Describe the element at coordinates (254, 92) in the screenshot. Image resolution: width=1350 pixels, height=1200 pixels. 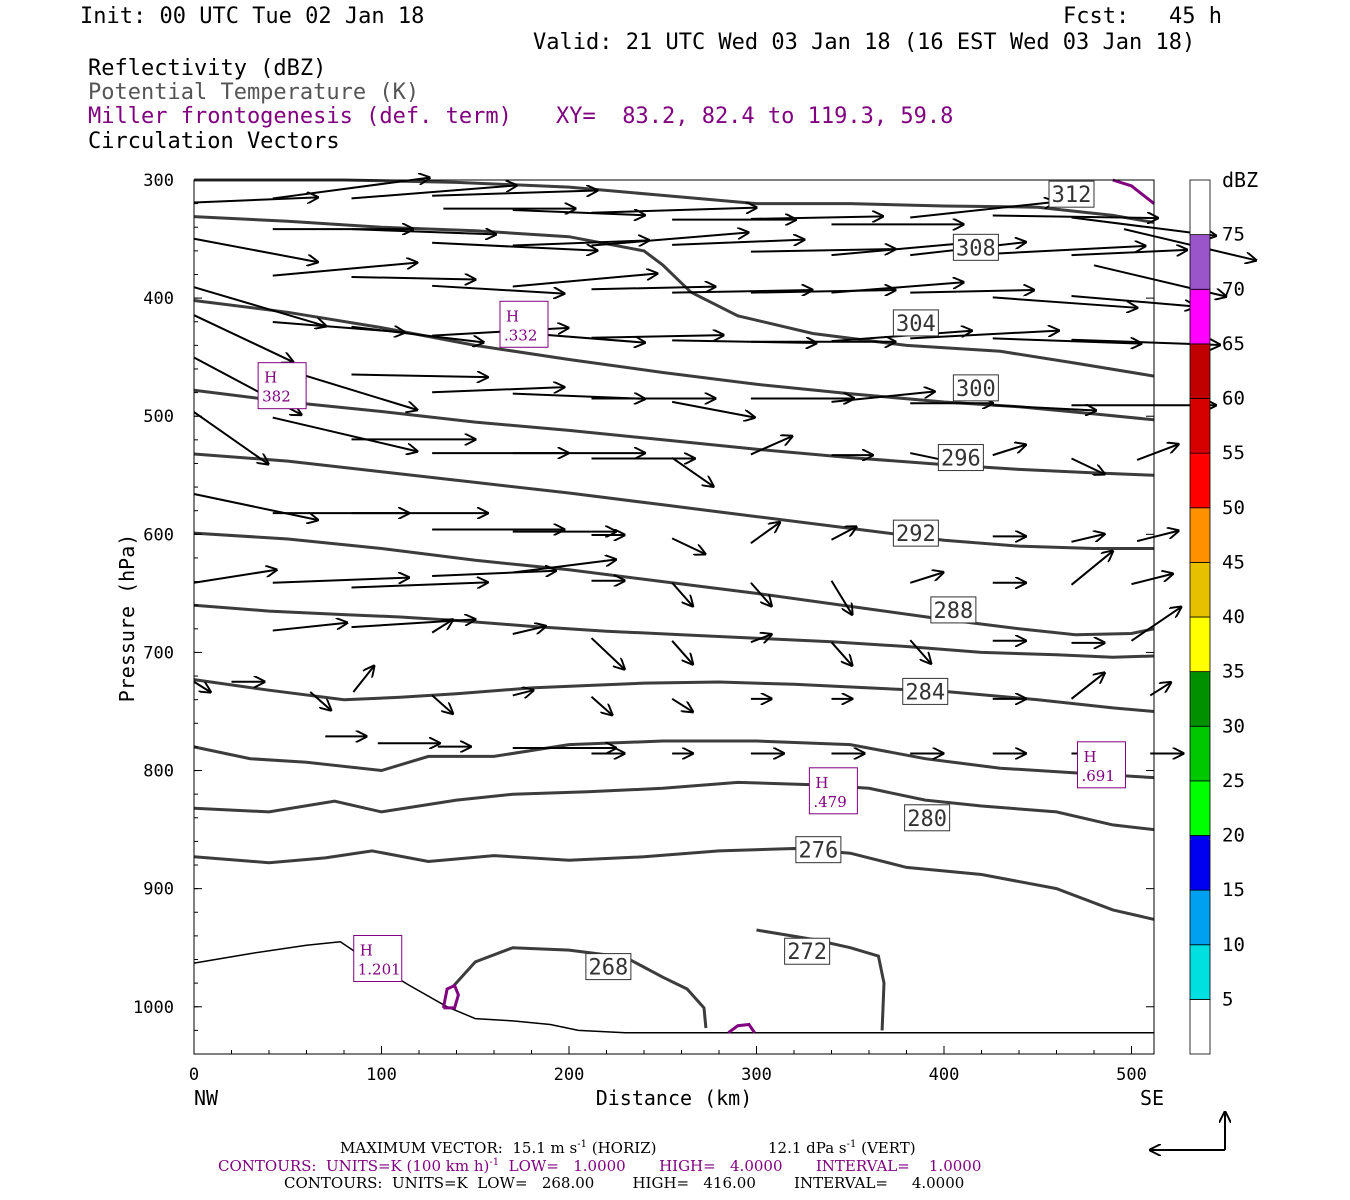
I see `field-theta: Potential Temperature (K)` at that location.